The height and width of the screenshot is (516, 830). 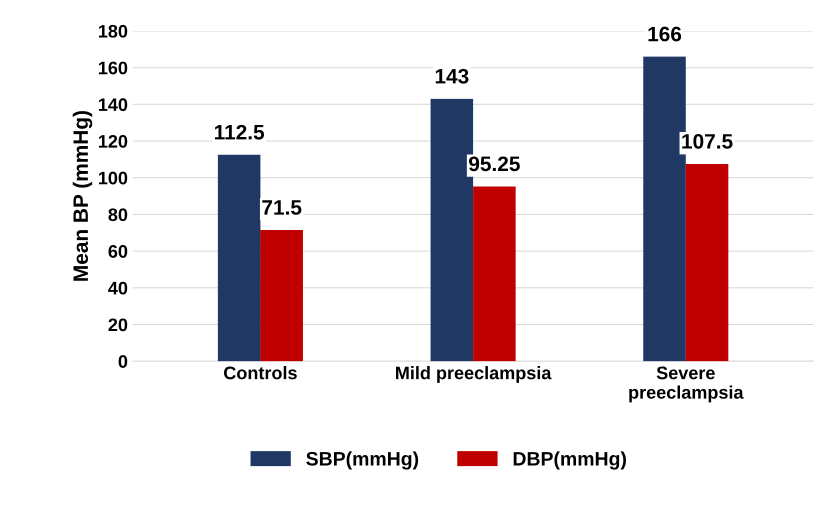 I want to click on data-label: 95.25, so click(x=494, y=164).